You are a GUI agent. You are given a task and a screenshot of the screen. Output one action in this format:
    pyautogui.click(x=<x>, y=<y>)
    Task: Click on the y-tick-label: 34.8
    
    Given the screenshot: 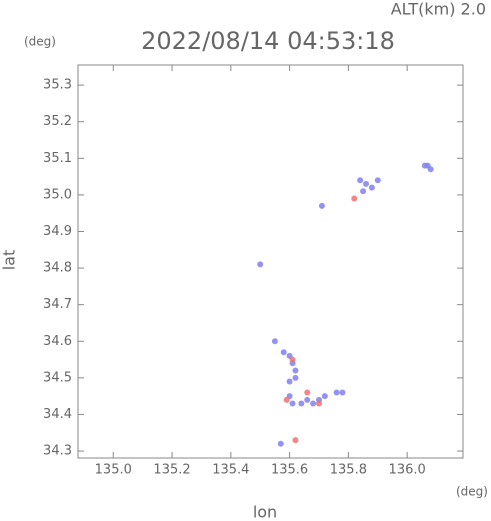 What is the action you would take?
    pyautogui.click(x=57, y=268)
    